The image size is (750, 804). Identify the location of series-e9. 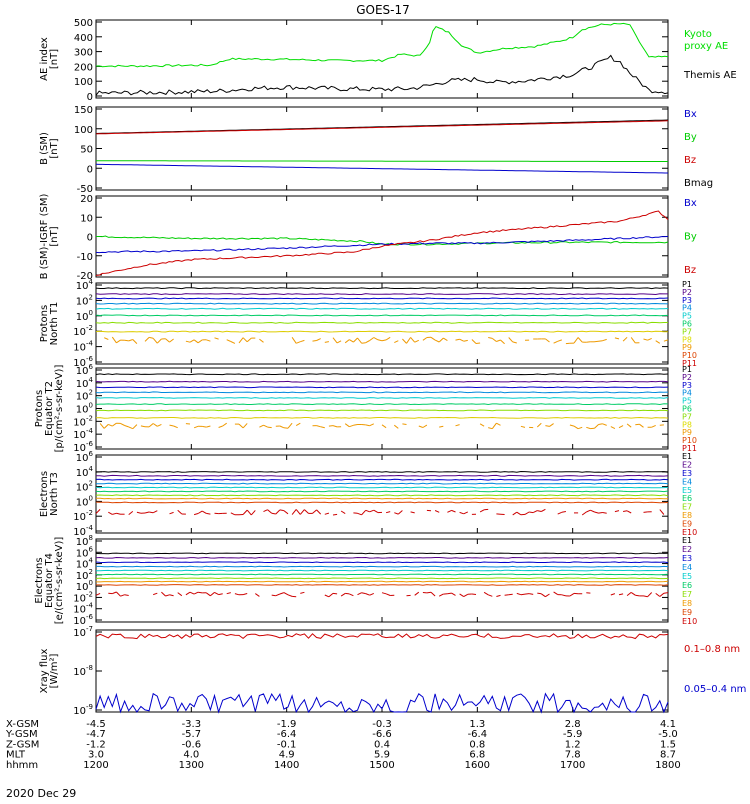
(382, 585).